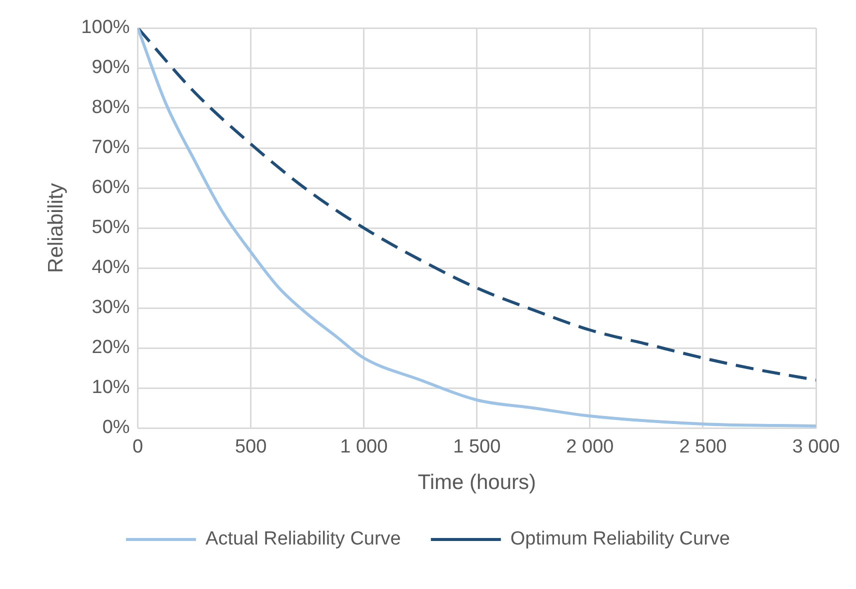 Image resolution: width=856 pixels, height=589 pixels. I want to click on x-tick-label: 2 500, so click(703, 447).